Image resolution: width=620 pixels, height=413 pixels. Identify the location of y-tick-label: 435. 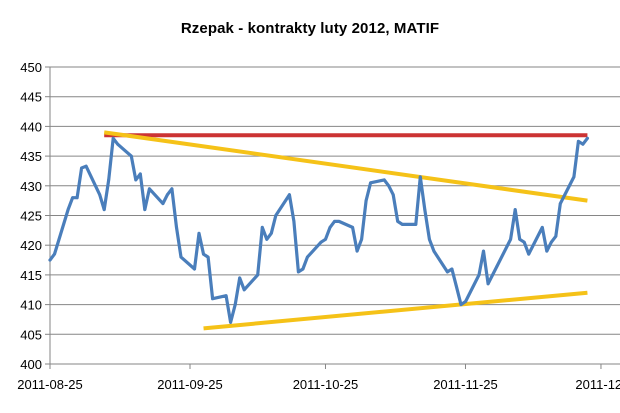
(31, 156).